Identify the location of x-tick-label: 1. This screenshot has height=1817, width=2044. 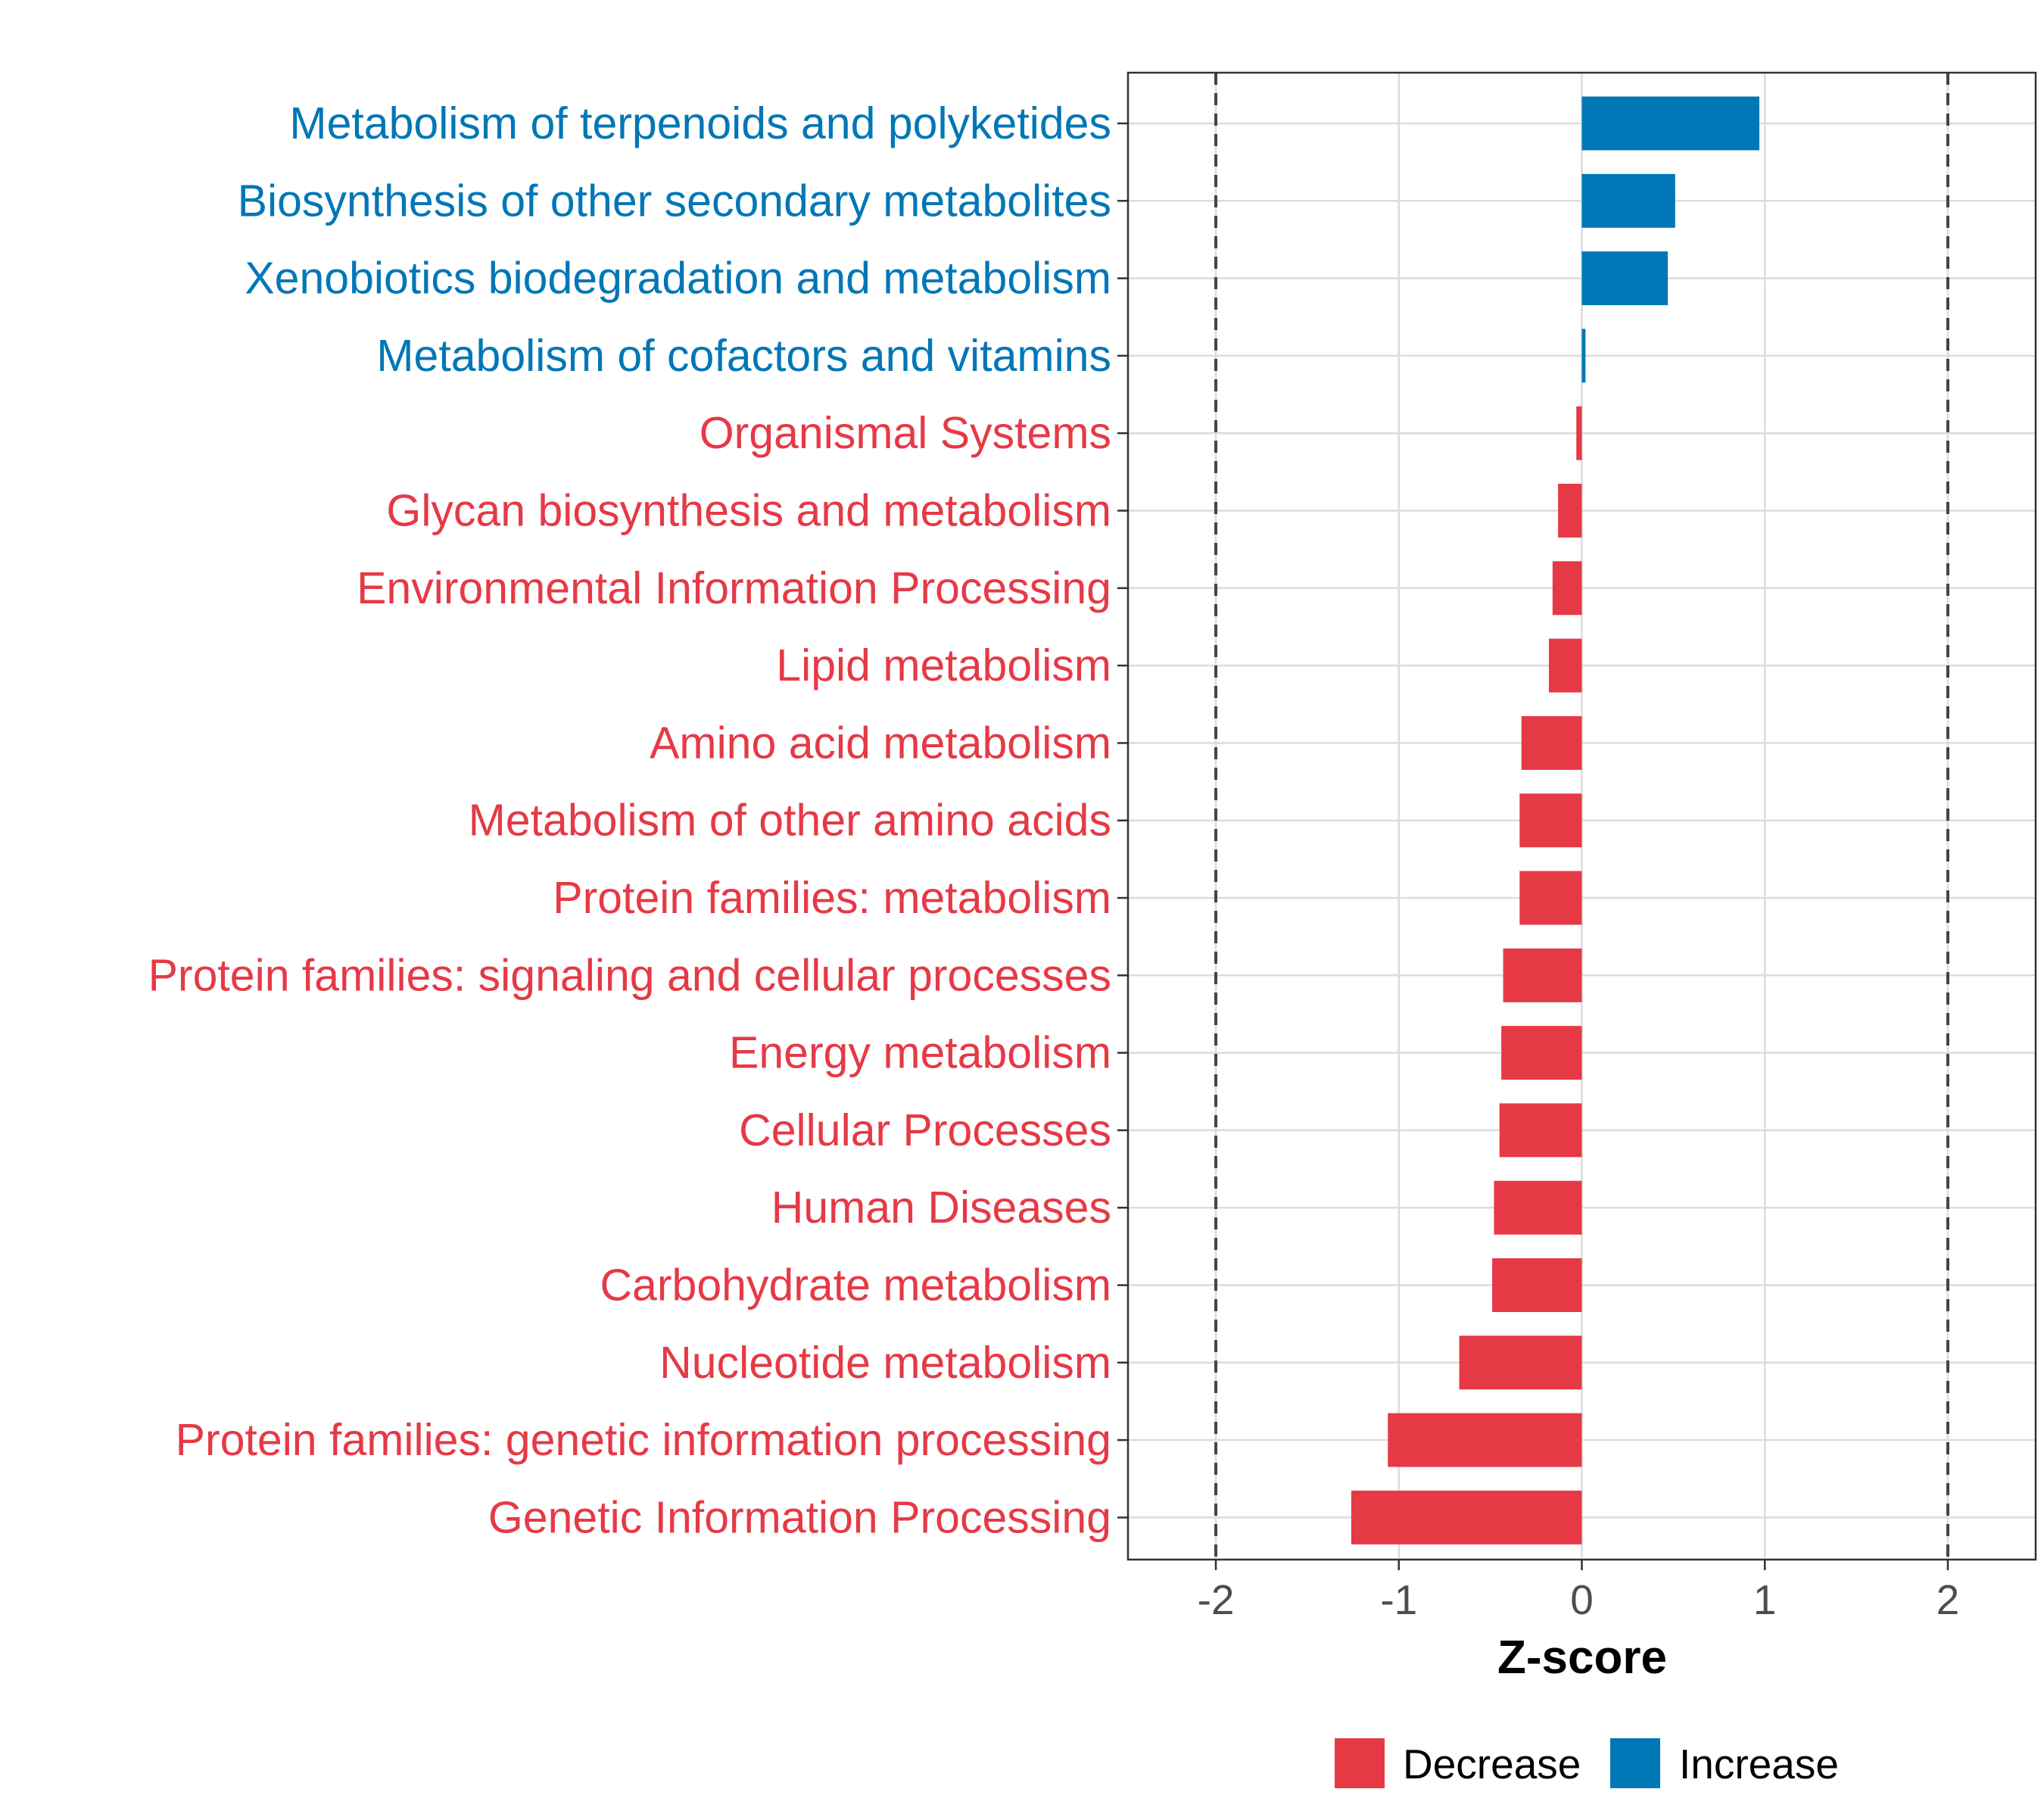
(1765, 1599).